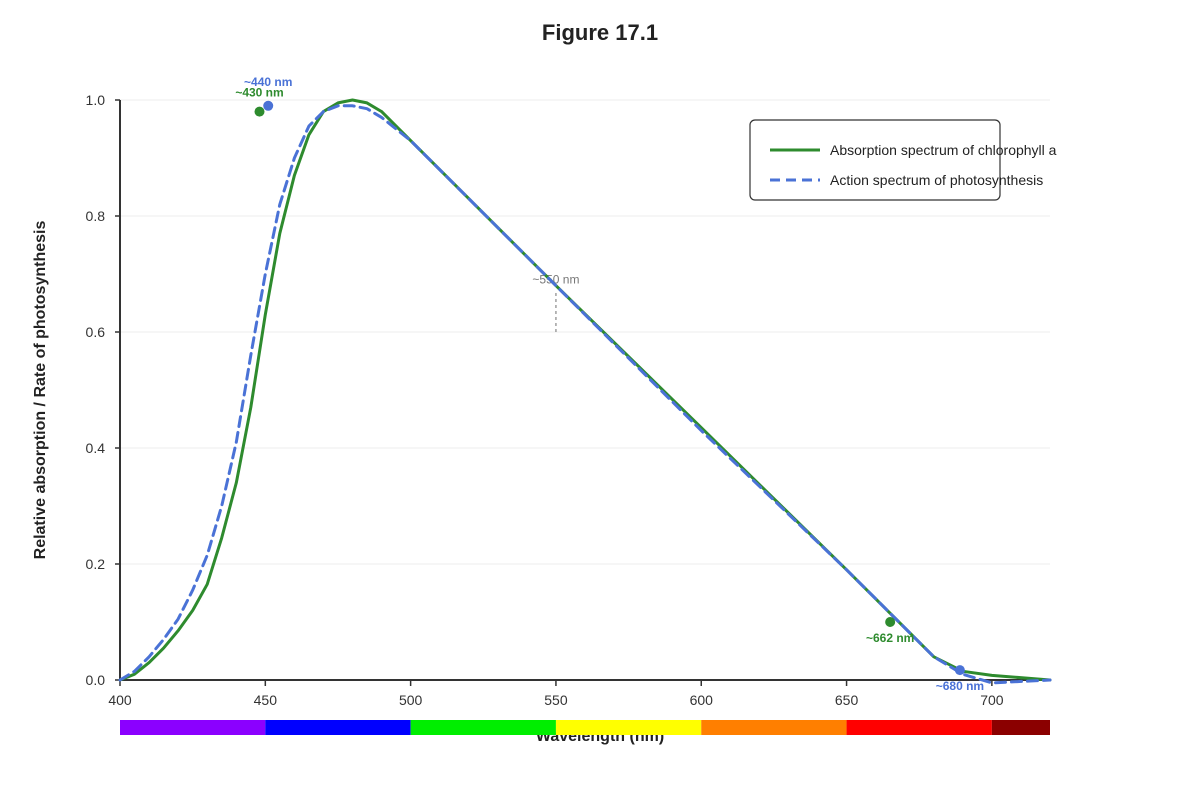  What do you see at coordinates (120, 700) in the screenshot?
I see `x-tick-label: 400` at bounding box center [120, 700].